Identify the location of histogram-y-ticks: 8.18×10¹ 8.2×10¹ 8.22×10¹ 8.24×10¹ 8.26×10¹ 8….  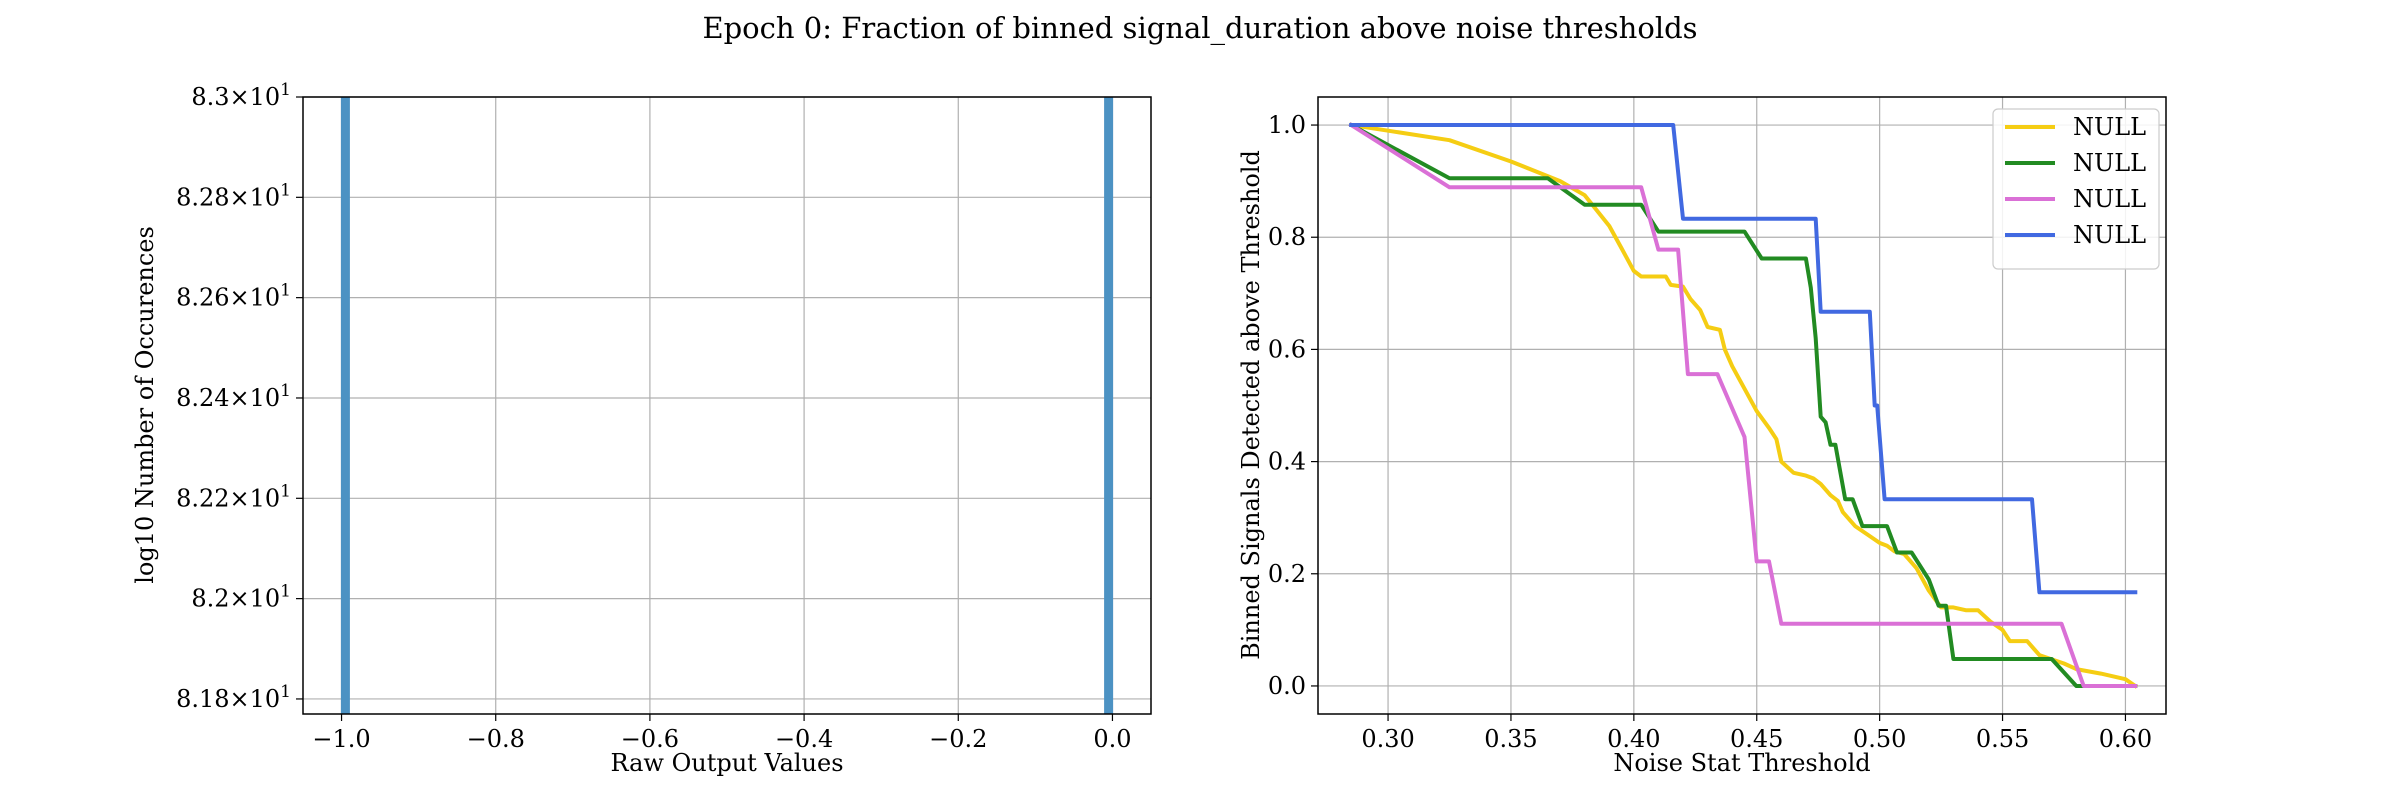
(239, 396).